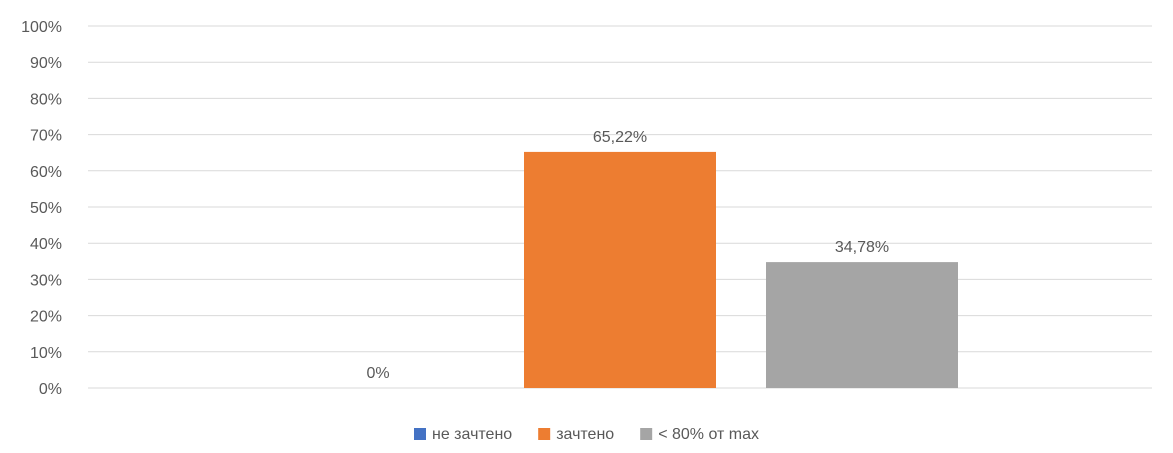 The height and width of the screenshot is (453, 1173). Describe the element at coordinates (50, 389) in the screenshot. I see `y-tick-label: 0%` at that location.